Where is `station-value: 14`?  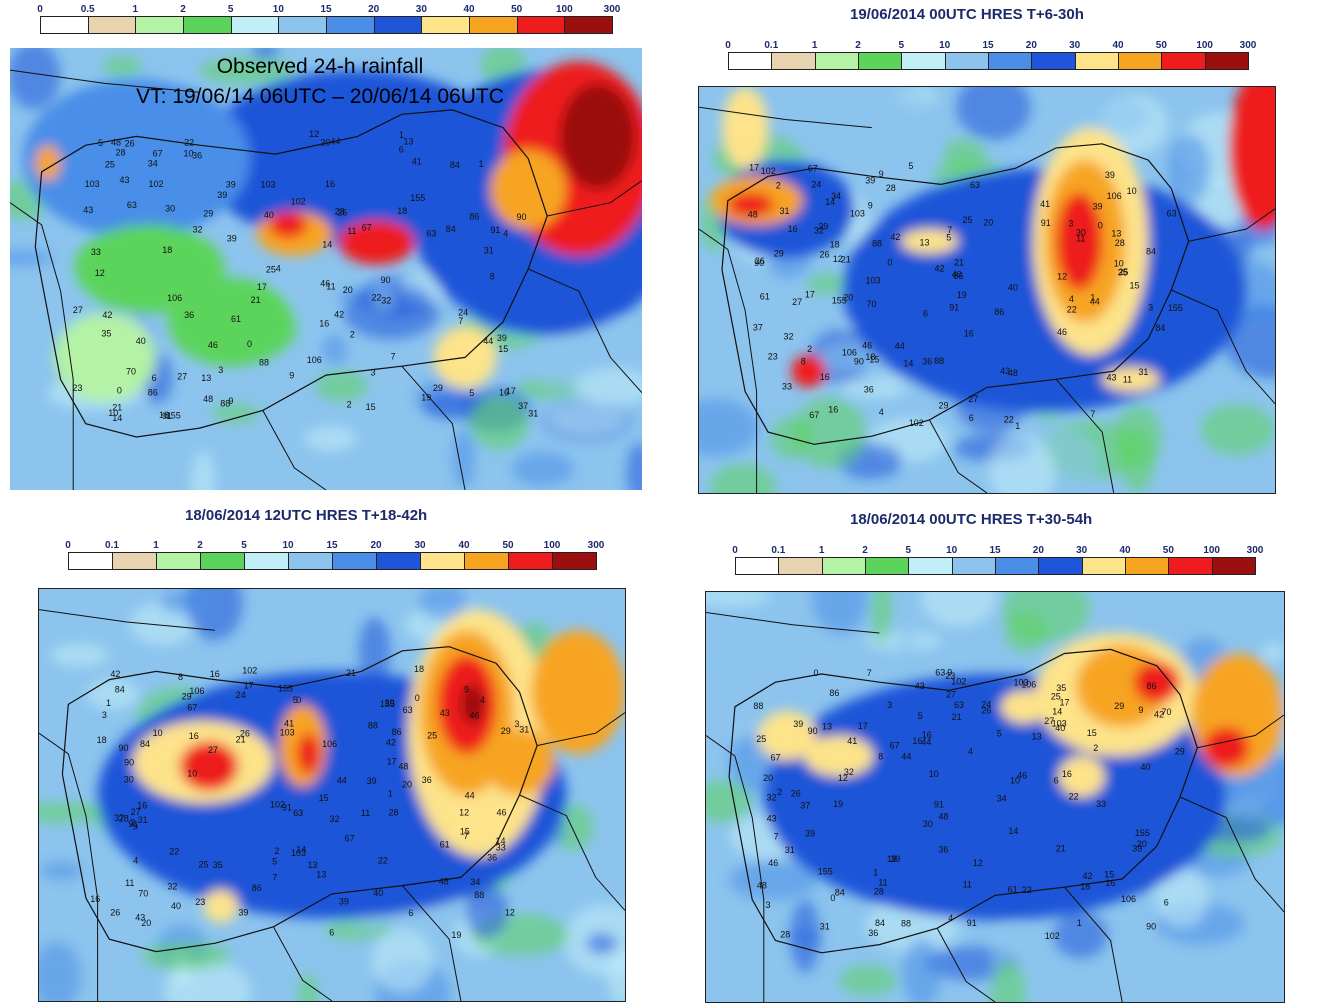
station-value: 14 is located at coordinates (327, 245).